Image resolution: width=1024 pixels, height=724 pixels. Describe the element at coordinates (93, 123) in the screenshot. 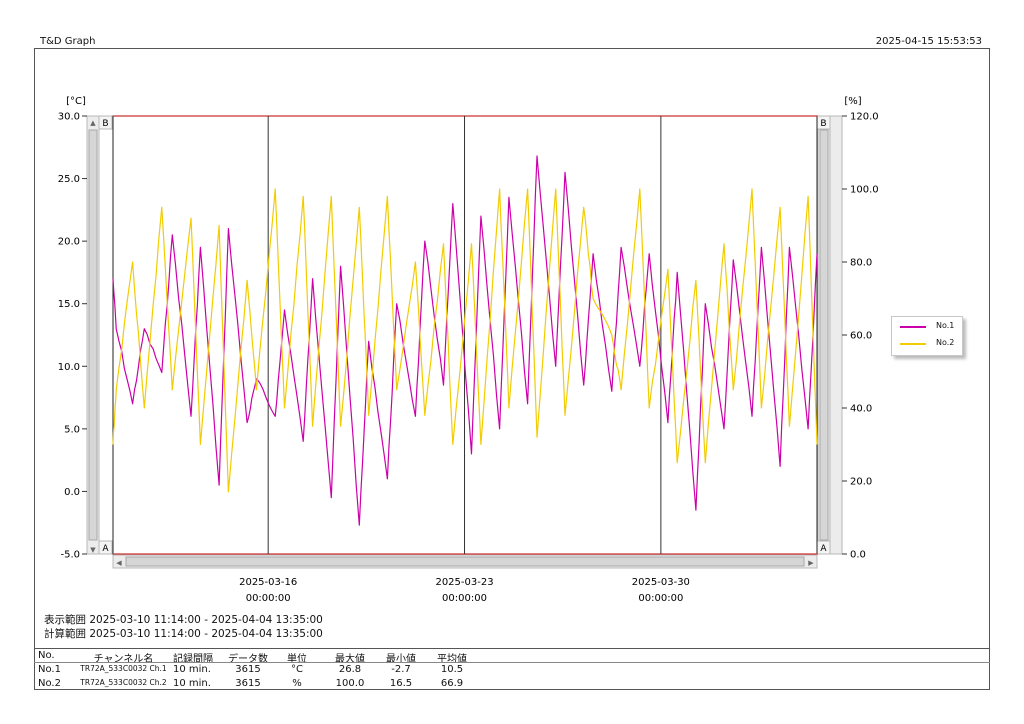

I see `left-scroll-up-arrow: ▲` at that location.